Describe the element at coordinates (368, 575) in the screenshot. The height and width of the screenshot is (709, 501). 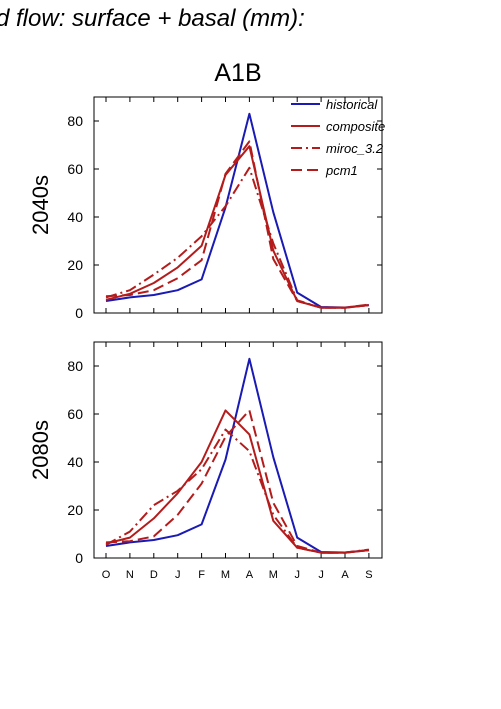
I see `x-tick-label: S` at that location.